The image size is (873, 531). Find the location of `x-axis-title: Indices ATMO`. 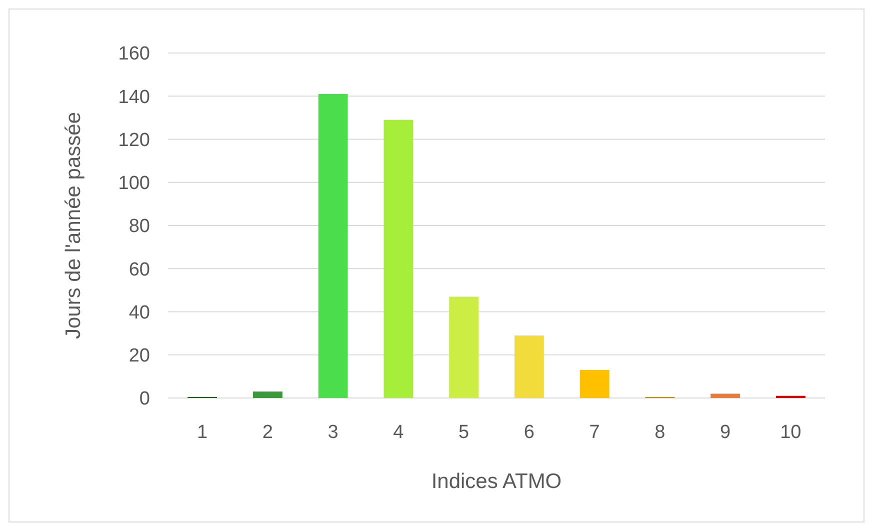

x-axis-title: Indices ATMO is located at coordinates (496, 481).